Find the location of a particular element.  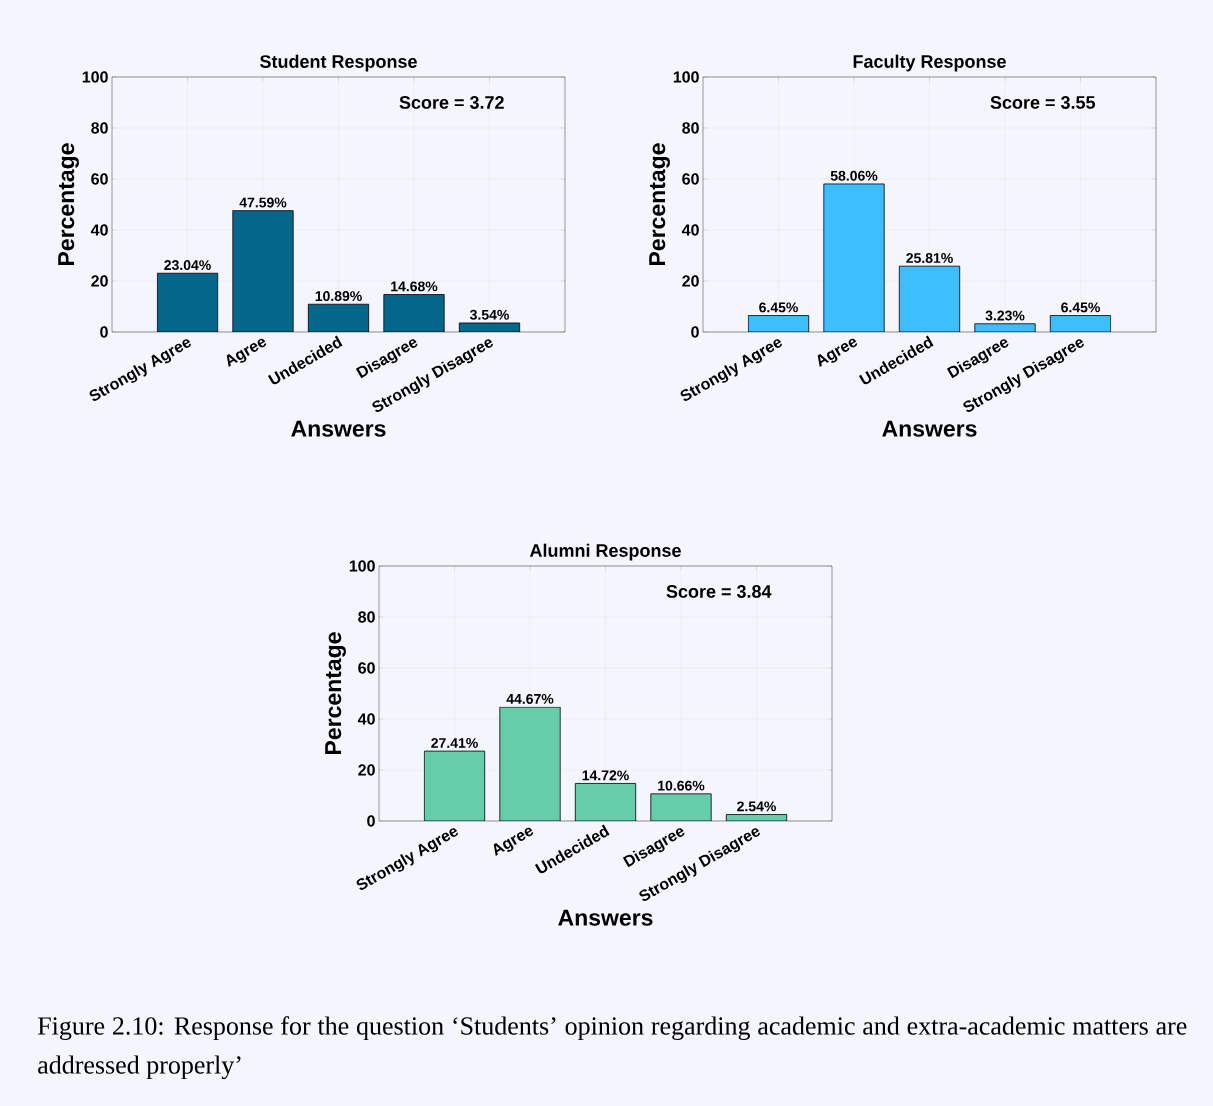

data-label: 3.23% is located at coordinates (1005, 315).